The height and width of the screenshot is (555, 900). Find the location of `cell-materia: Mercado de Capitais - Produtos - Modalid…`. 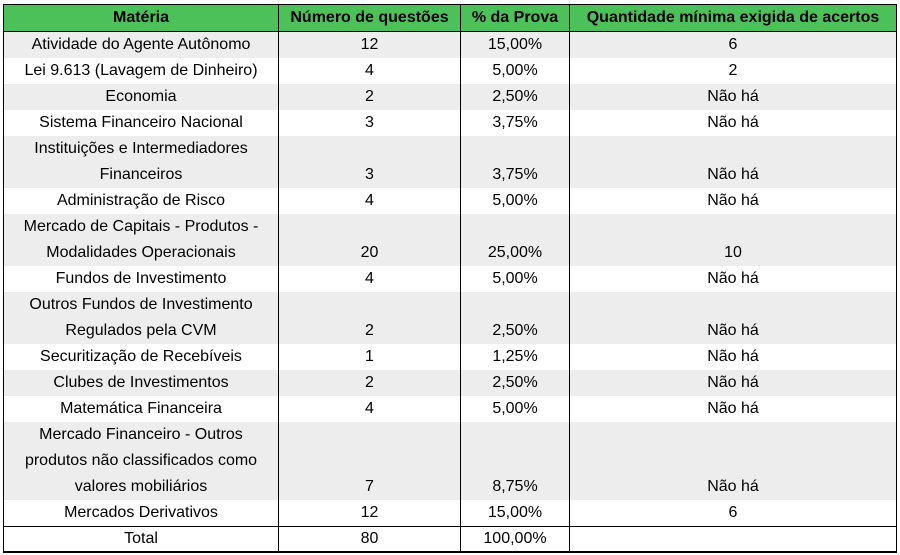

cell-materia: Mercado de Capitais - Produtos - Modalid… is located at coordinates (141, 240).